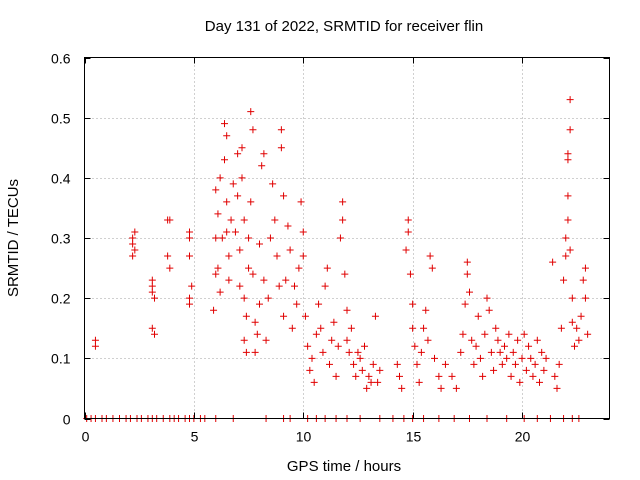 The width and height of the screenshot is (640, 480). I want to click on x-tick-label: 20, so click(523, 437).